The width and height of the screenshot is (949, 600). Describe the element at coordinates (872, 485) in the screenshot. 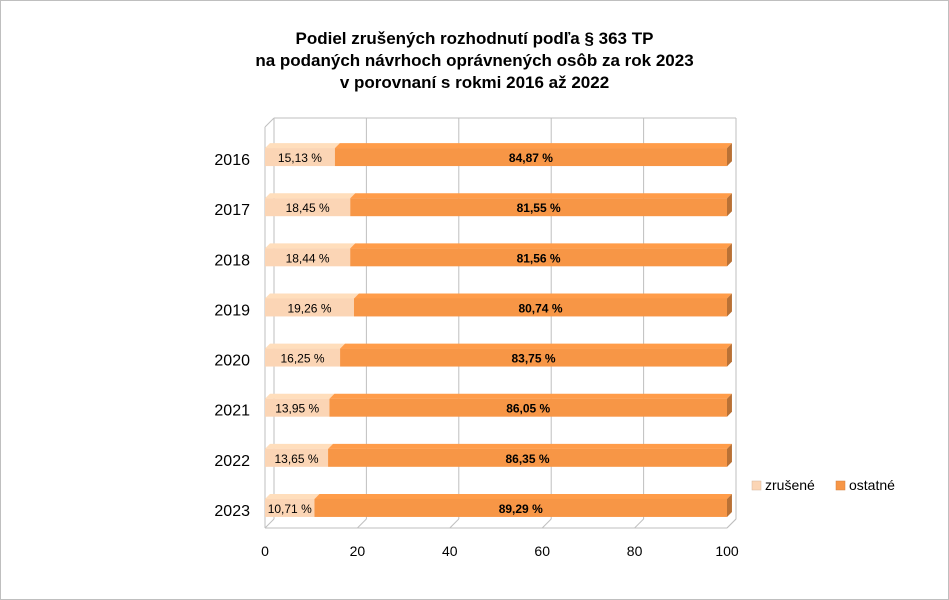

I see `legend-label: ostatné` at that location.